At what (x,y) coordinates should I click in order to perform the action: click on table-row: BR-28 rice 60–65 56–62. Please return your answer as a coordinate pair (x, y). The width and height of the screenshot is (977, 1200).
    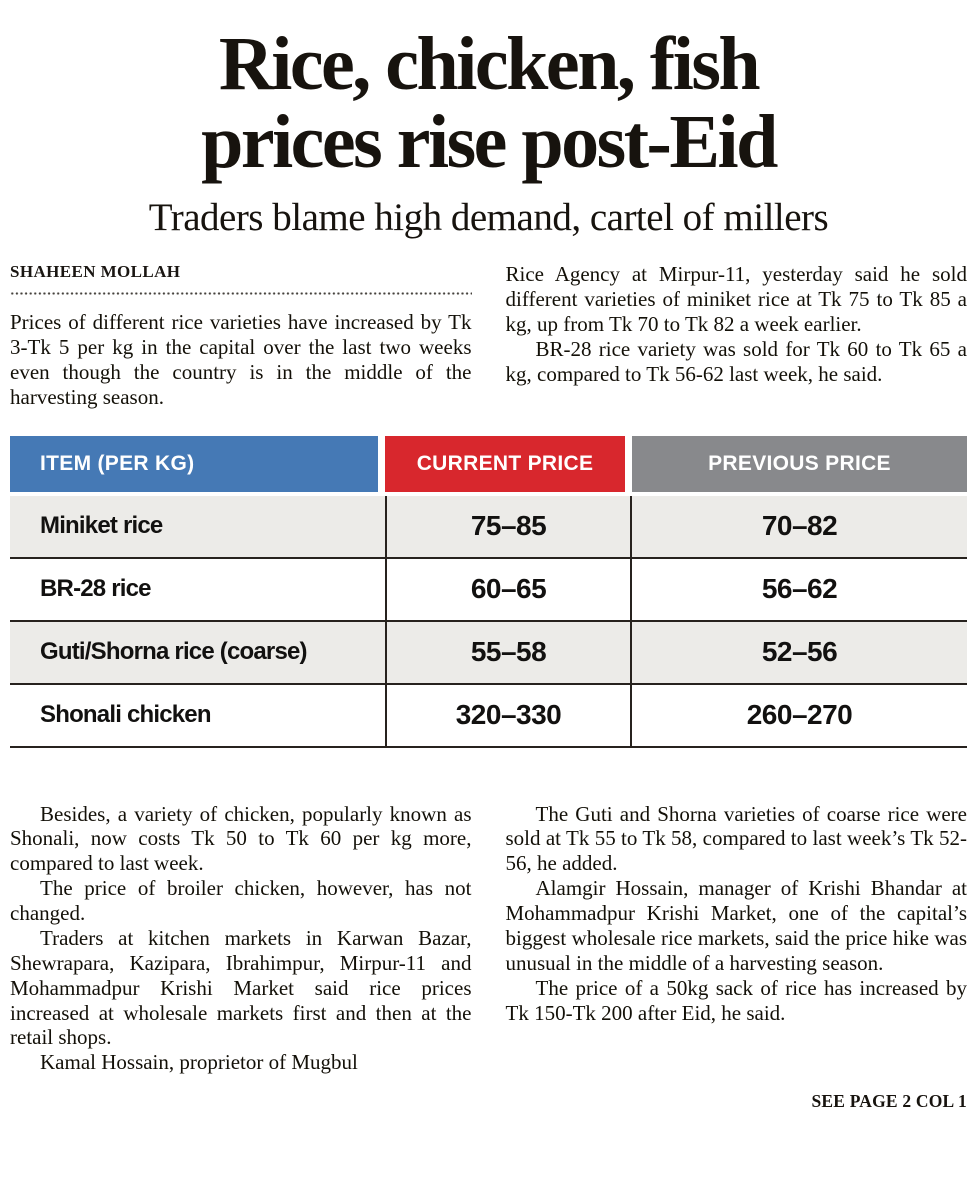
    Looking at the image, I should click on (488, 590).